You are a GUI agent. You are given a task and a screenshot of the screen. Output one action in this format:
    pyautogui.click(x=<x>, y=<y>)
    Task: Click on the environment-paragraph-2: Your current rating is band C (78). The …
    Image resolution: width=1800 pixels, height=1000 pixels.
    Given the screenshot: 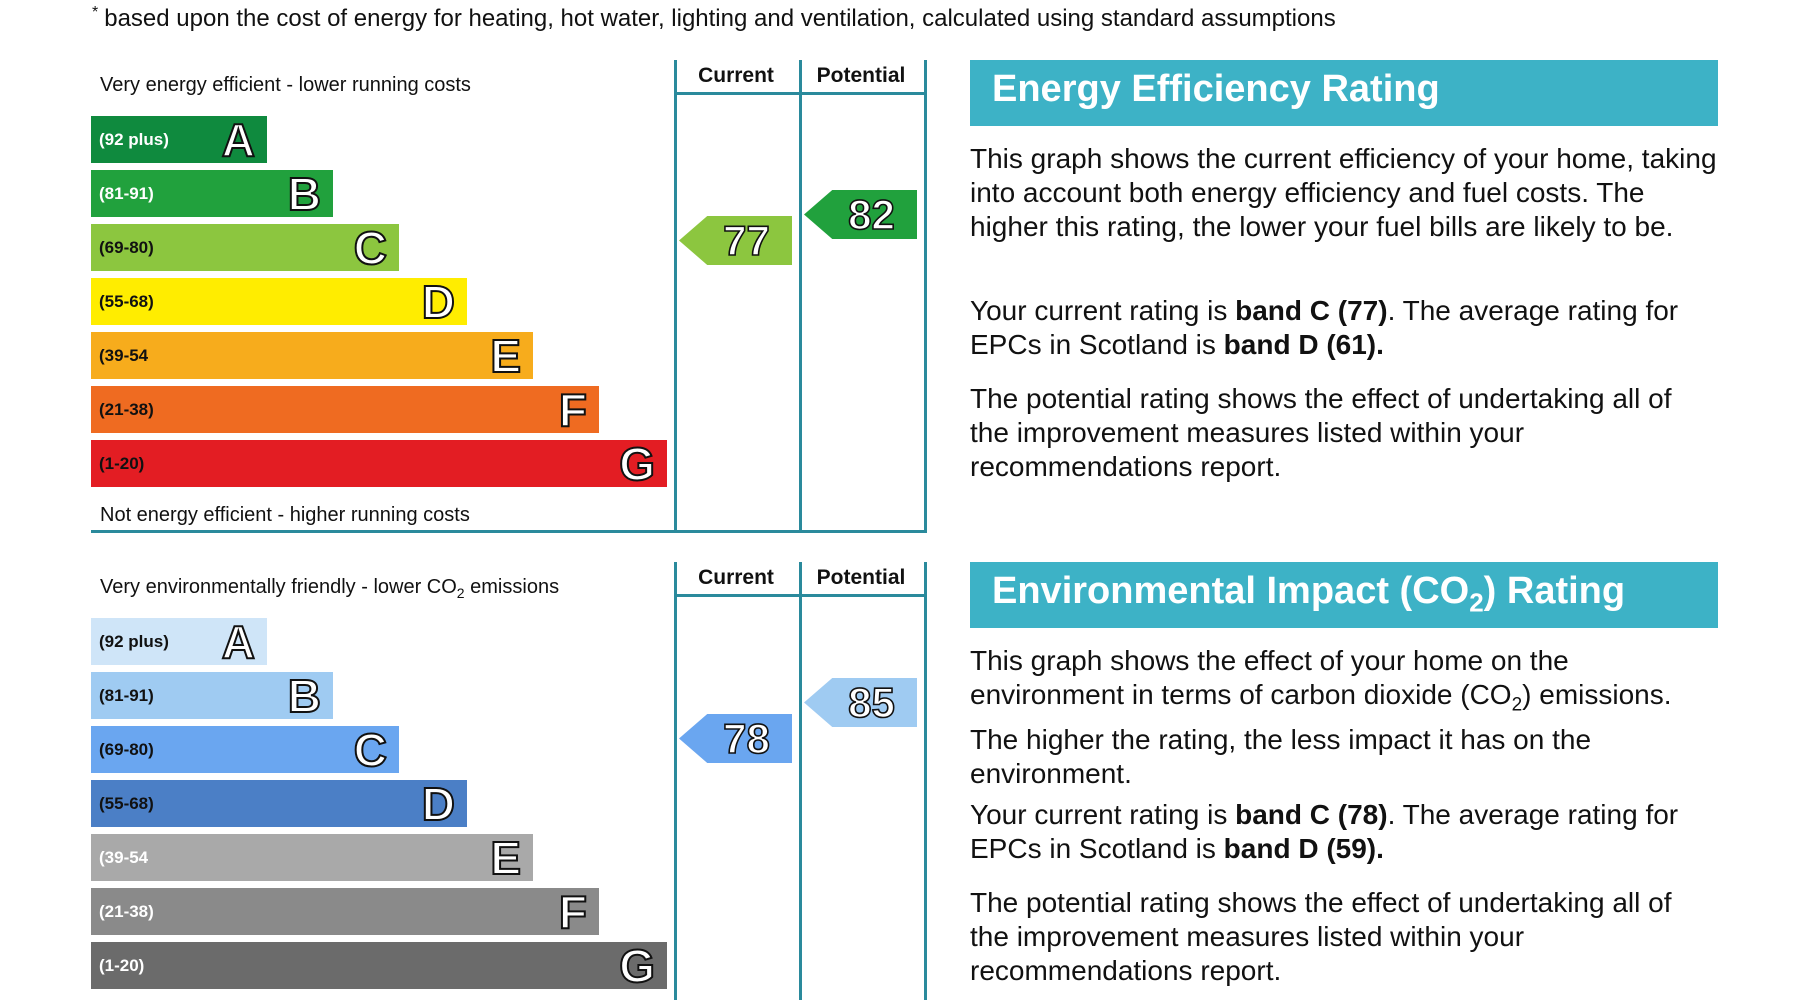 What is the action you would take?
    pyautogui.click(x=1344, y=832)
    